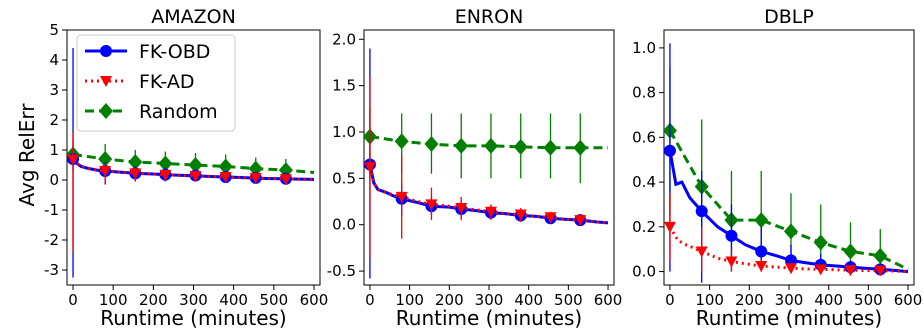  I want to click on y-tick-label: -0.5, so click(341, 271).